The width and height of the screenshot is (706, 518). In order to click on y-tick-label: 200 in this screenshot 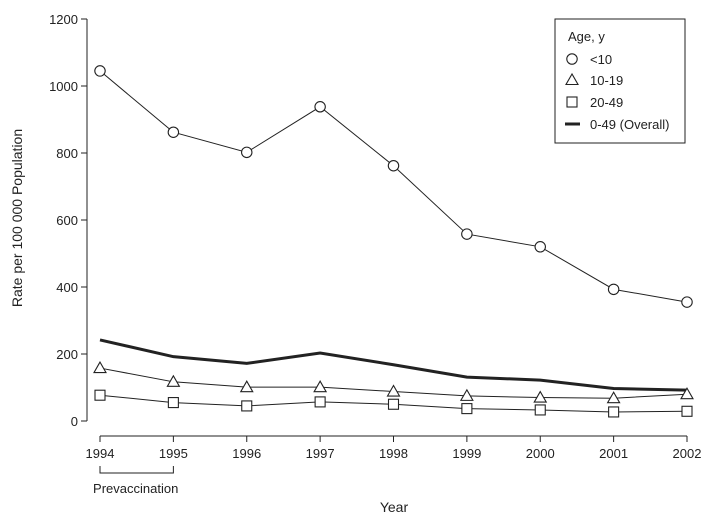, I will do `click(67, 354)`.